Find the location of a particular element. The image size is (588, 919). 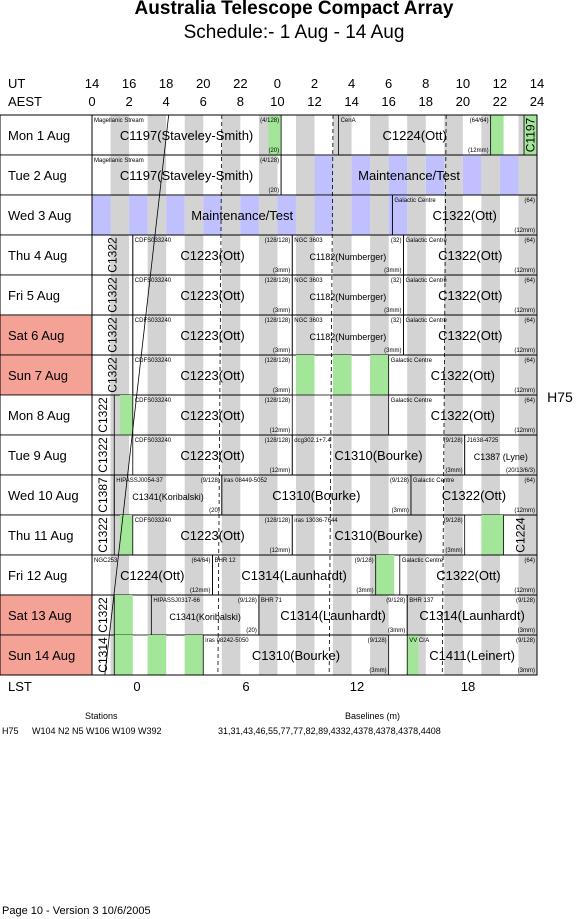

block-source: NGC 3603 is located at coordinates (308, 241).